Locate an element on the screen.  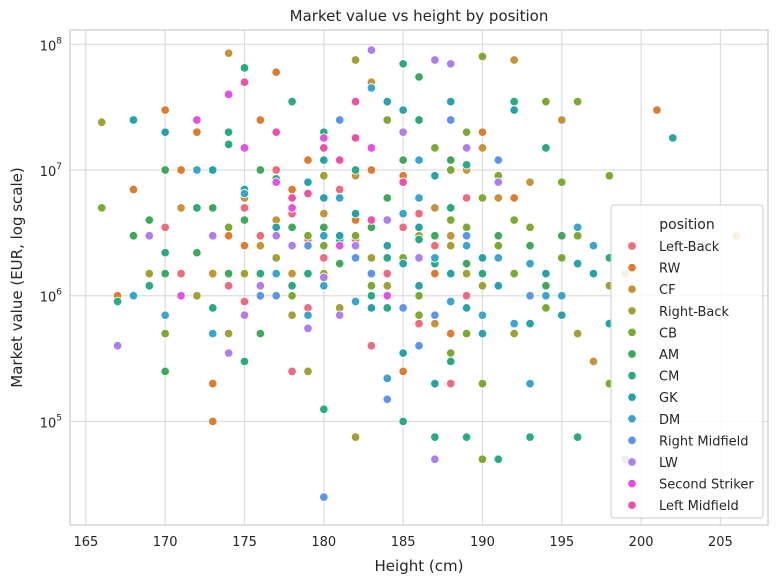
x-tick-label: 170 is located at coordinates (165, 542).